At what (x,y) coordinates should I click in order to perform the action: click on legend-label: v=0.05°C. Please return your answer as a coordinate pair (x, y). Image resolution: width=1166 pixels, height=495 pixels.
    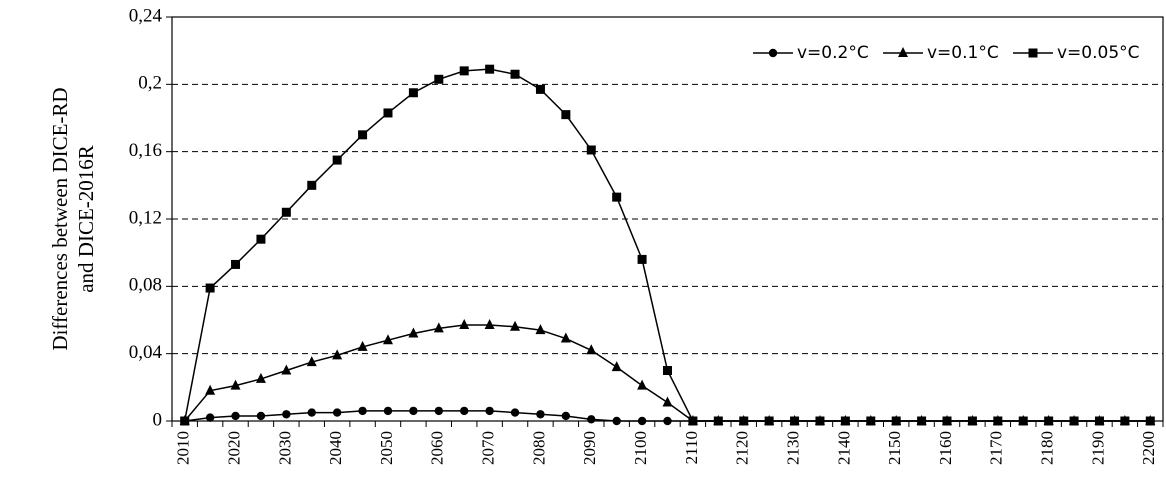
    Looking at the image, I should click on (1098, 53).